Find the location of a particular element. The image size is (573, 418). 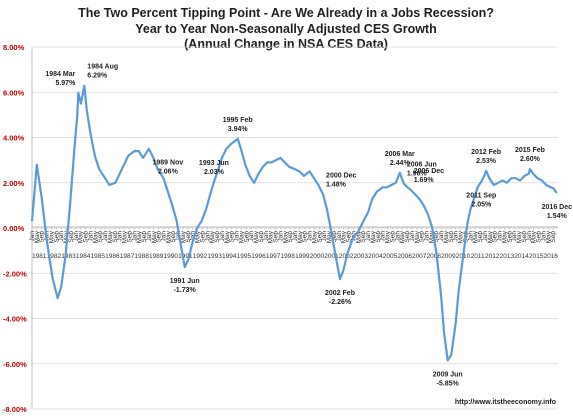

x-year-label: 2015 is located at coordinates (536, 256).